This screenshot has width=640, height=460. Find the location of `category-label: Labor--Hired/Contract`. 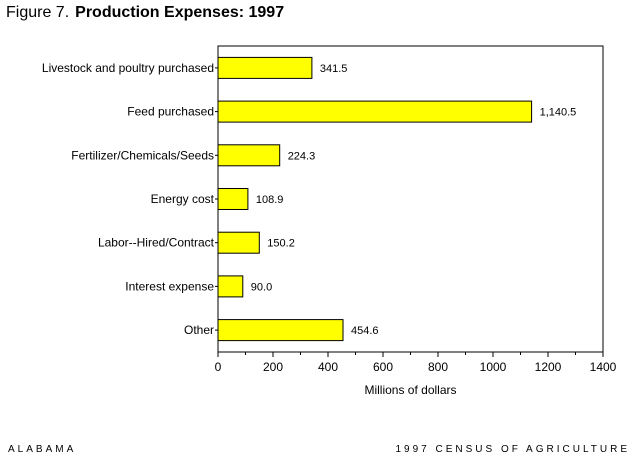

category-label: Labor--Hired/Contract is located at coordinates (156, 243).